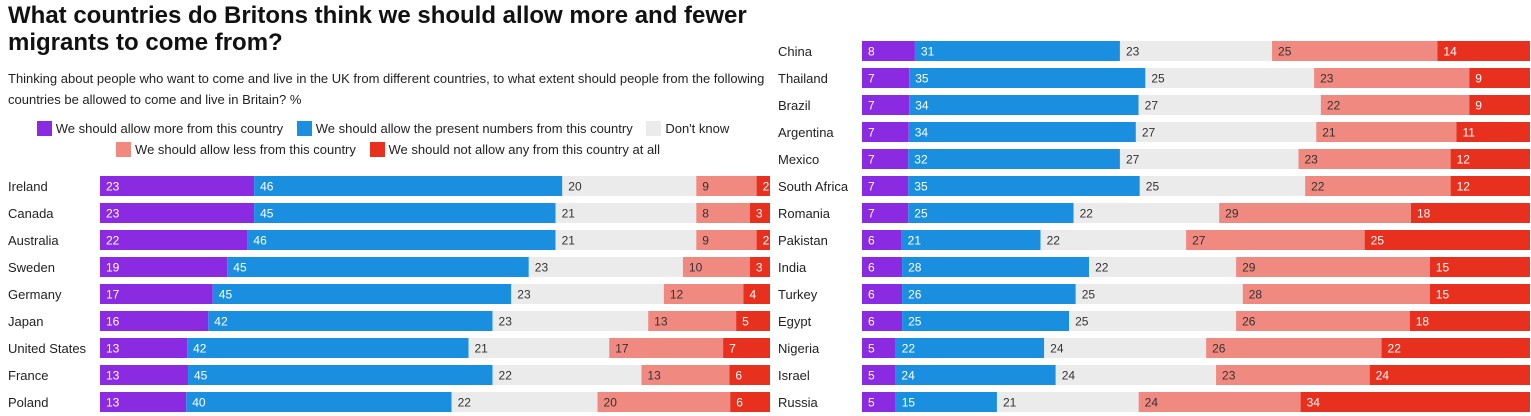  I want to click on country-label-india: India, so click(792, 267).